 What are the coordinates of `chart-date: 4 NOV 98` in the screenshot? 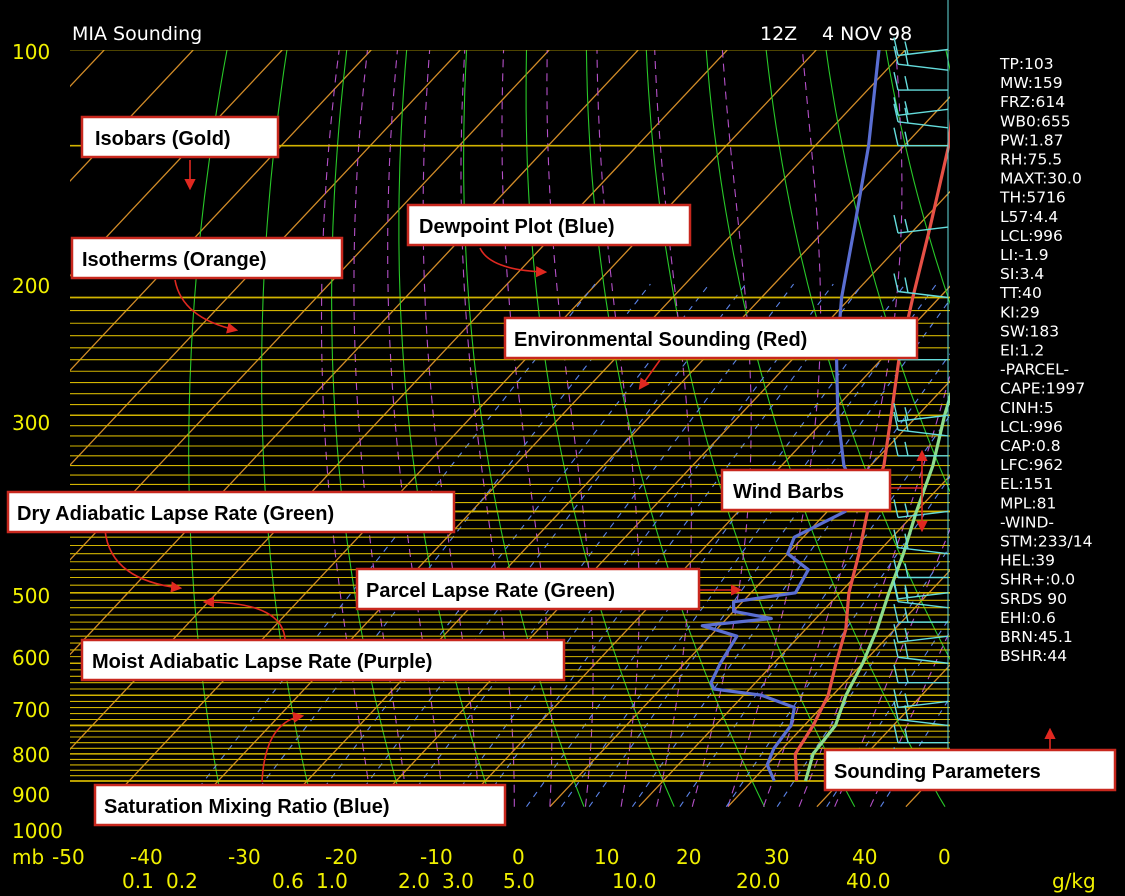 It's located at (867, 34).